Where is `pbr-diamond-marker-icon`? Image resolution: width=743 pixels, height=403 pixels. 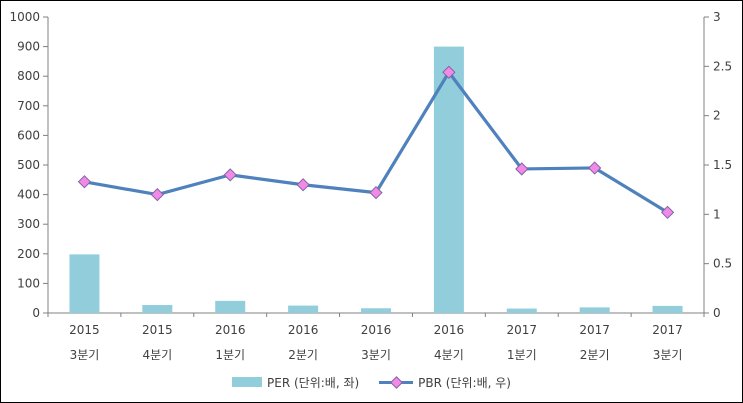 pbr-diamond-marker-icon is located at coordinates (397, 382).